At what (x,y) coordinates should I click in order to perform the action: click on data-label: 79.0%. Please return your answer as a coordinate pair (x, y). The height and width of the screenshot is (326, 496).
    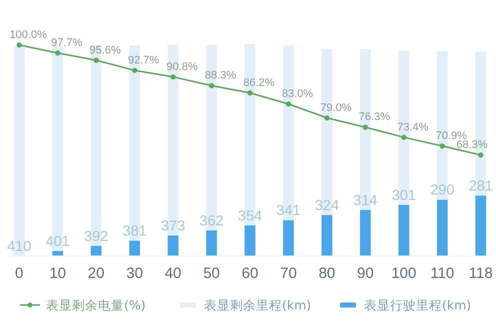
    Looking at the image, I should click on (336, 108).